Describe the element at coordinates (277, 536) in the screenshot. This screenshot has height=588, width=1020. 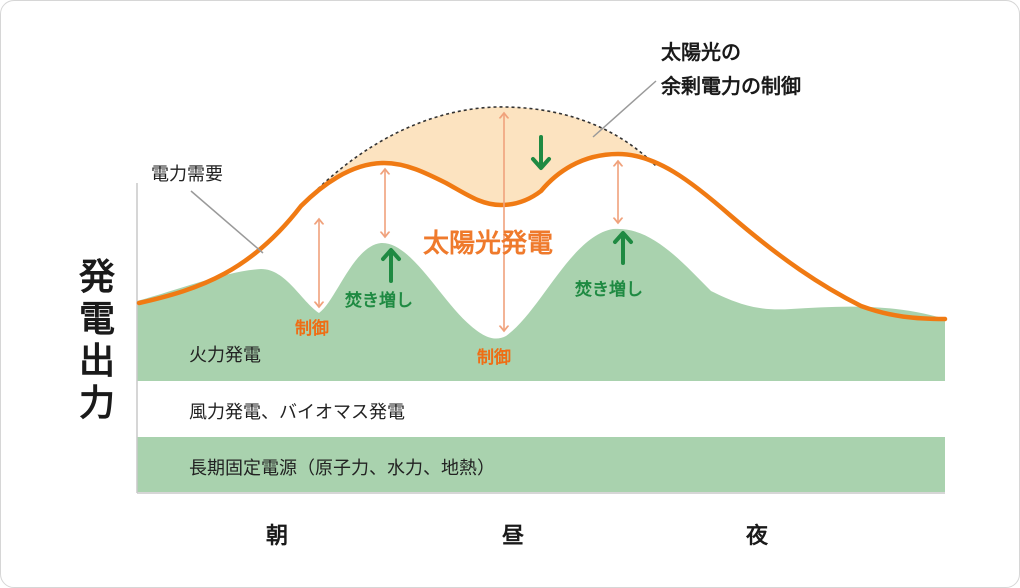
I see `x-label-morning: 朝` at that location.